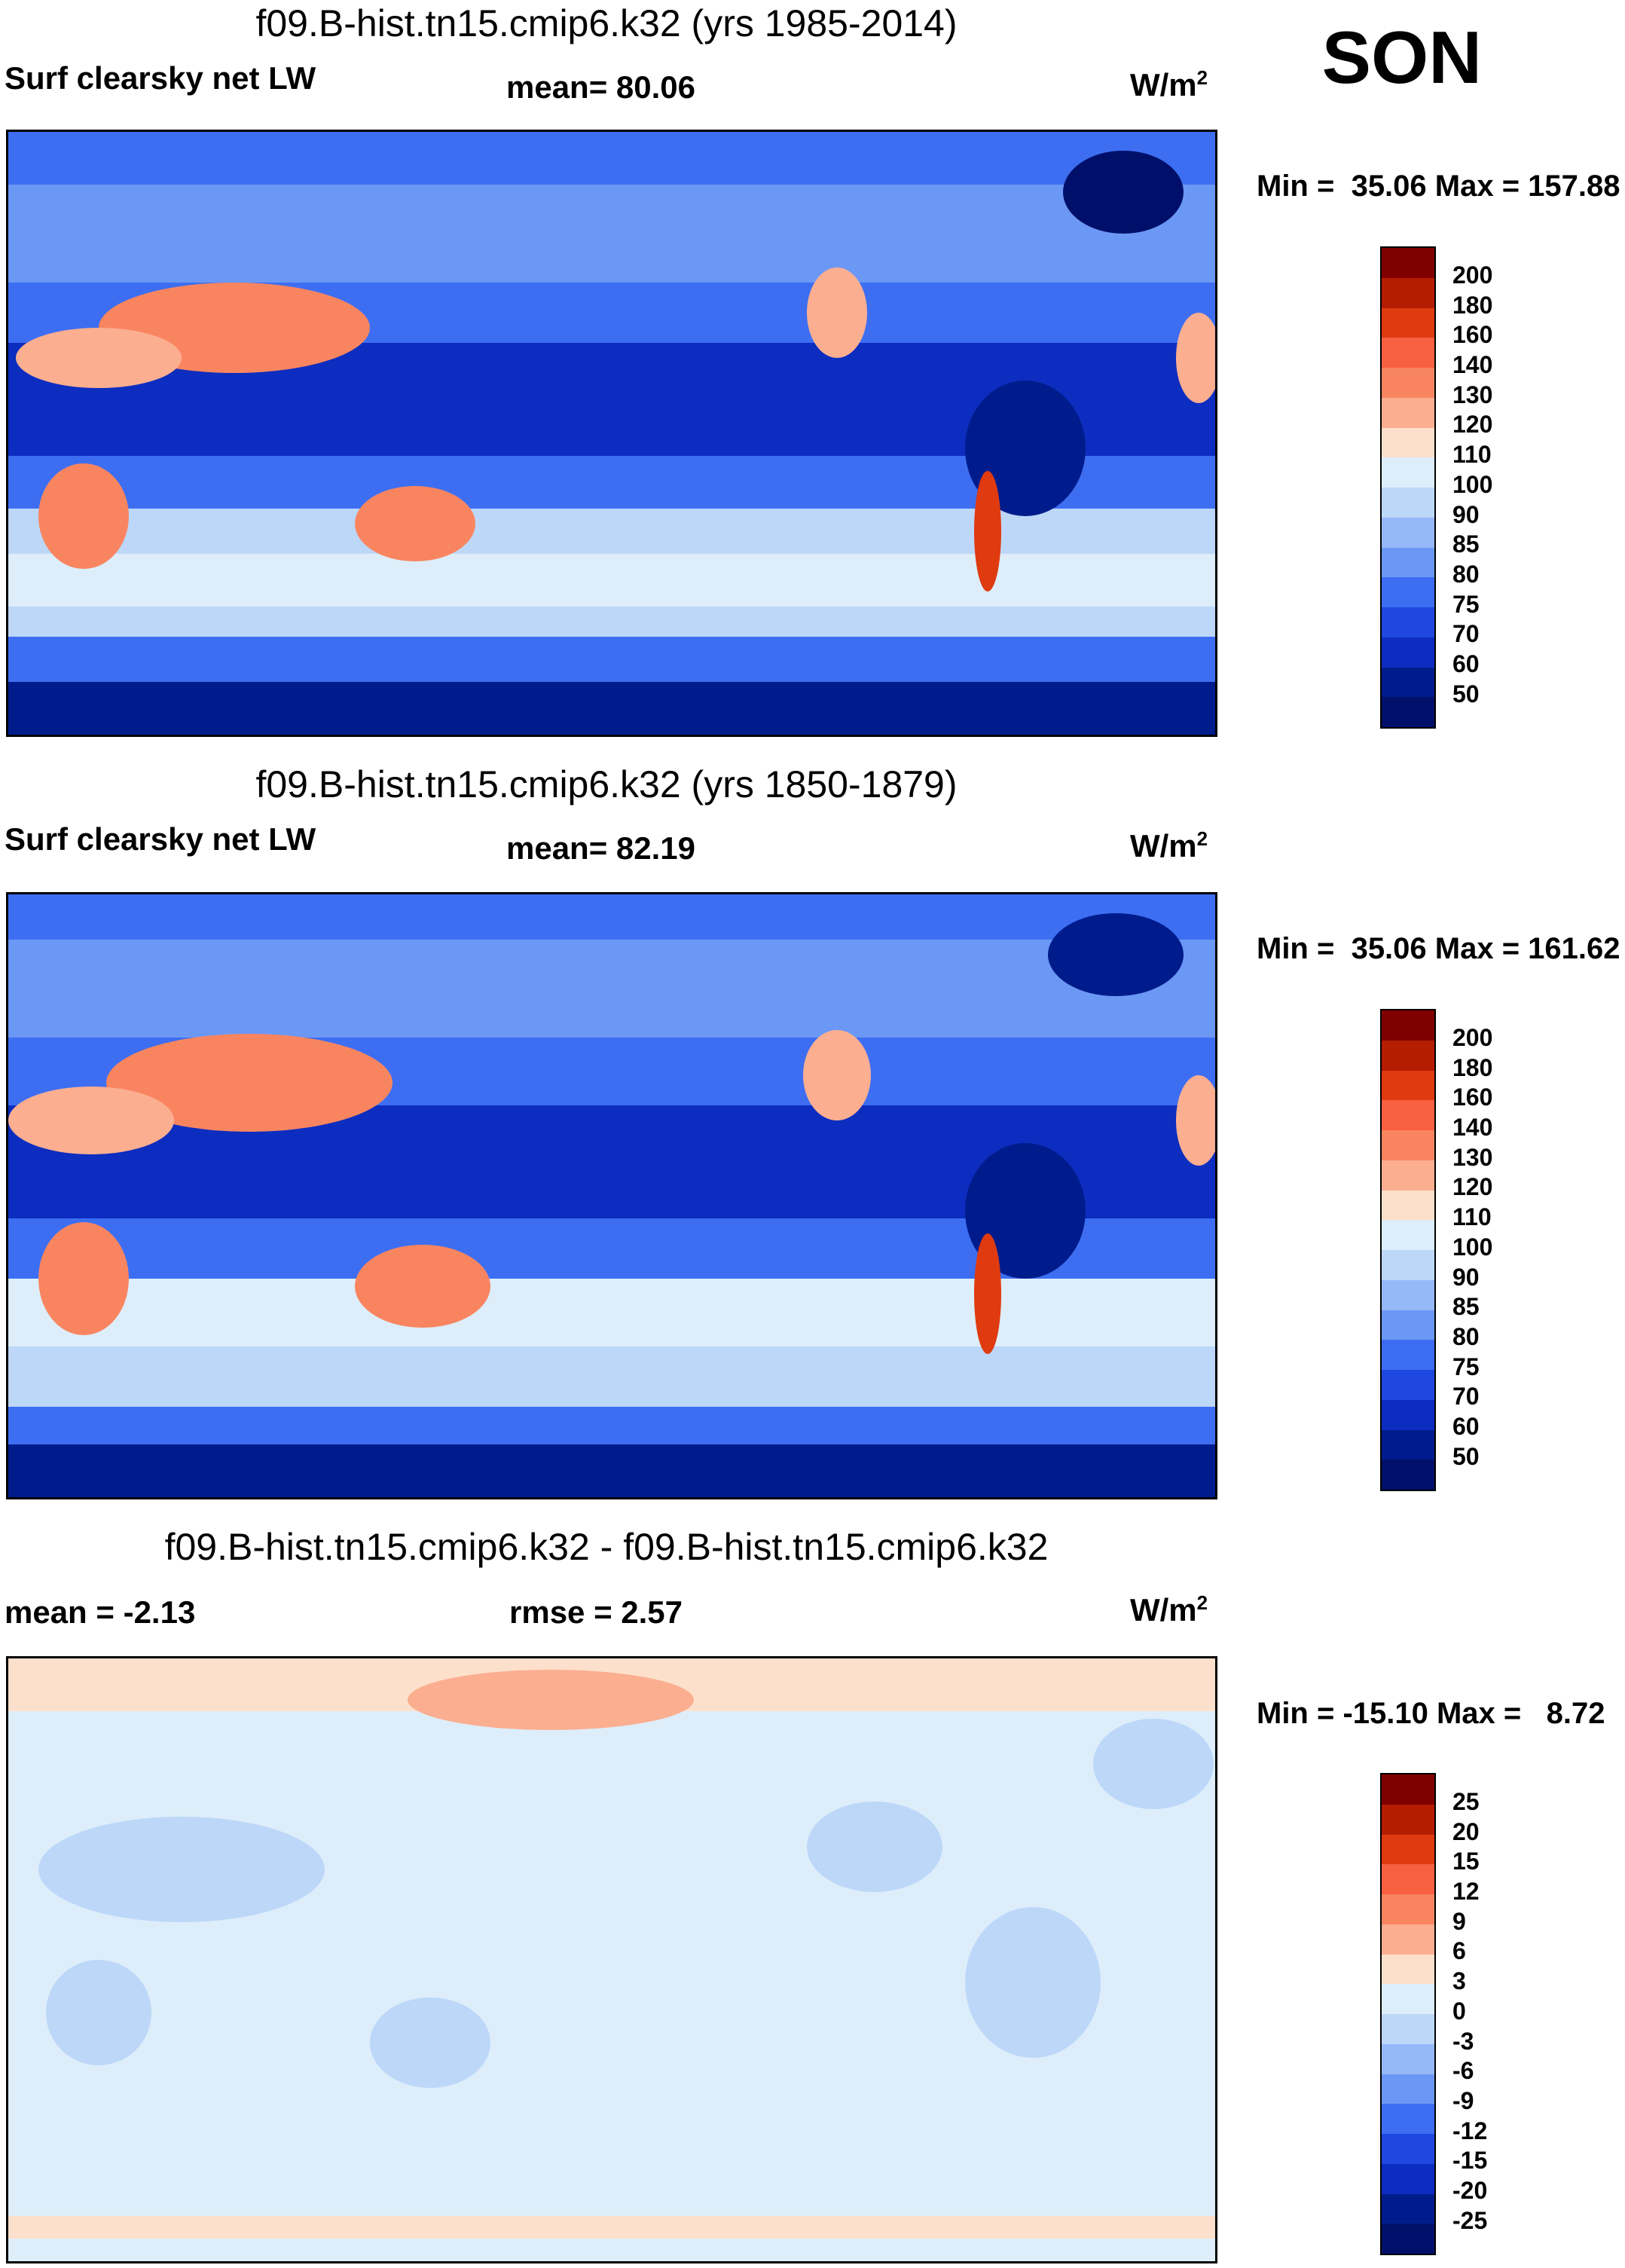  I want to click on colorbar-label: 9, so click(1459, 1921).